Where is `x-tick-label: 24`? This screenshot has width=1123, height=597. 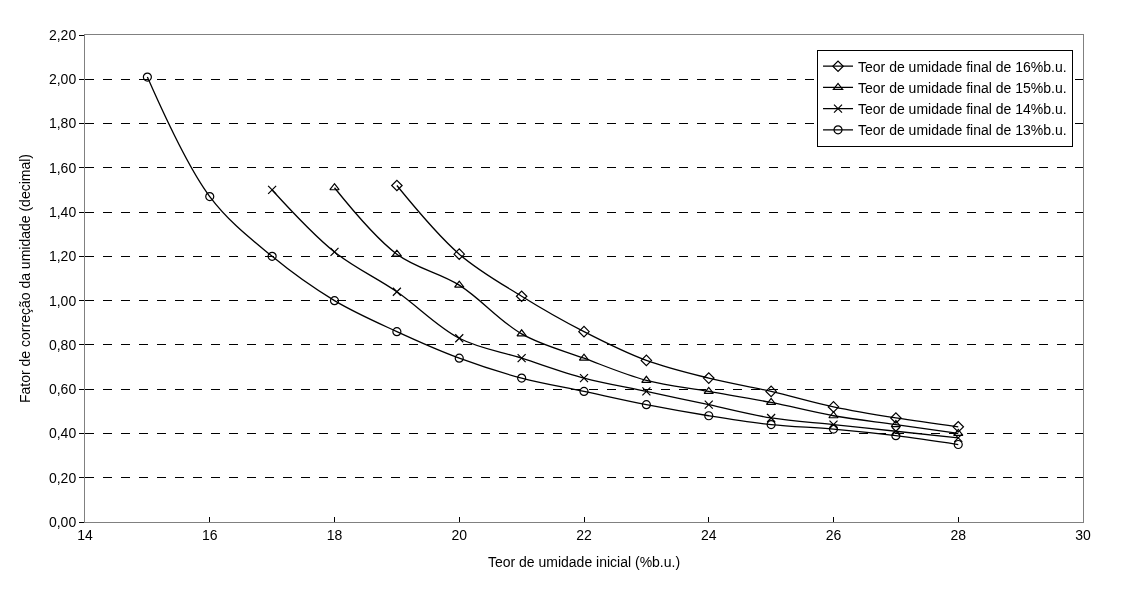 x-tick-label: 24 is located at coordinates (708, 534).